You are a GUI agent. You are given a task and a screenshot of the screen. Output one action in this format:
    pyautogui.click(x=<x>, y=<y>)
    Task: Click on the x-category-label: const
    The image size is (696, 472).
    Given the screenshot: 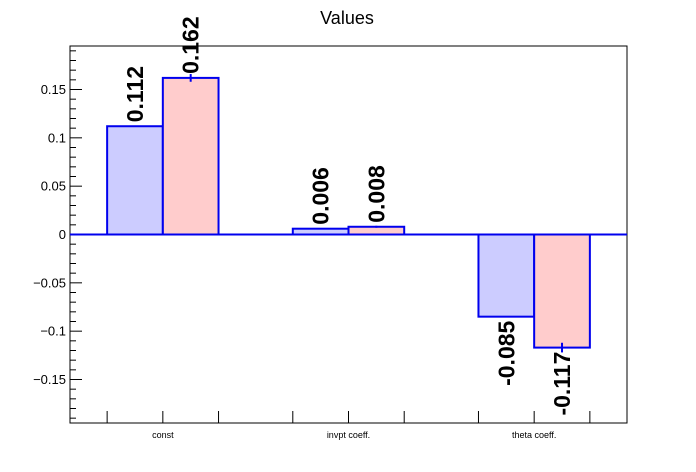 What is the action you would take?
    pyautogui.click(x=163, y=435)
    